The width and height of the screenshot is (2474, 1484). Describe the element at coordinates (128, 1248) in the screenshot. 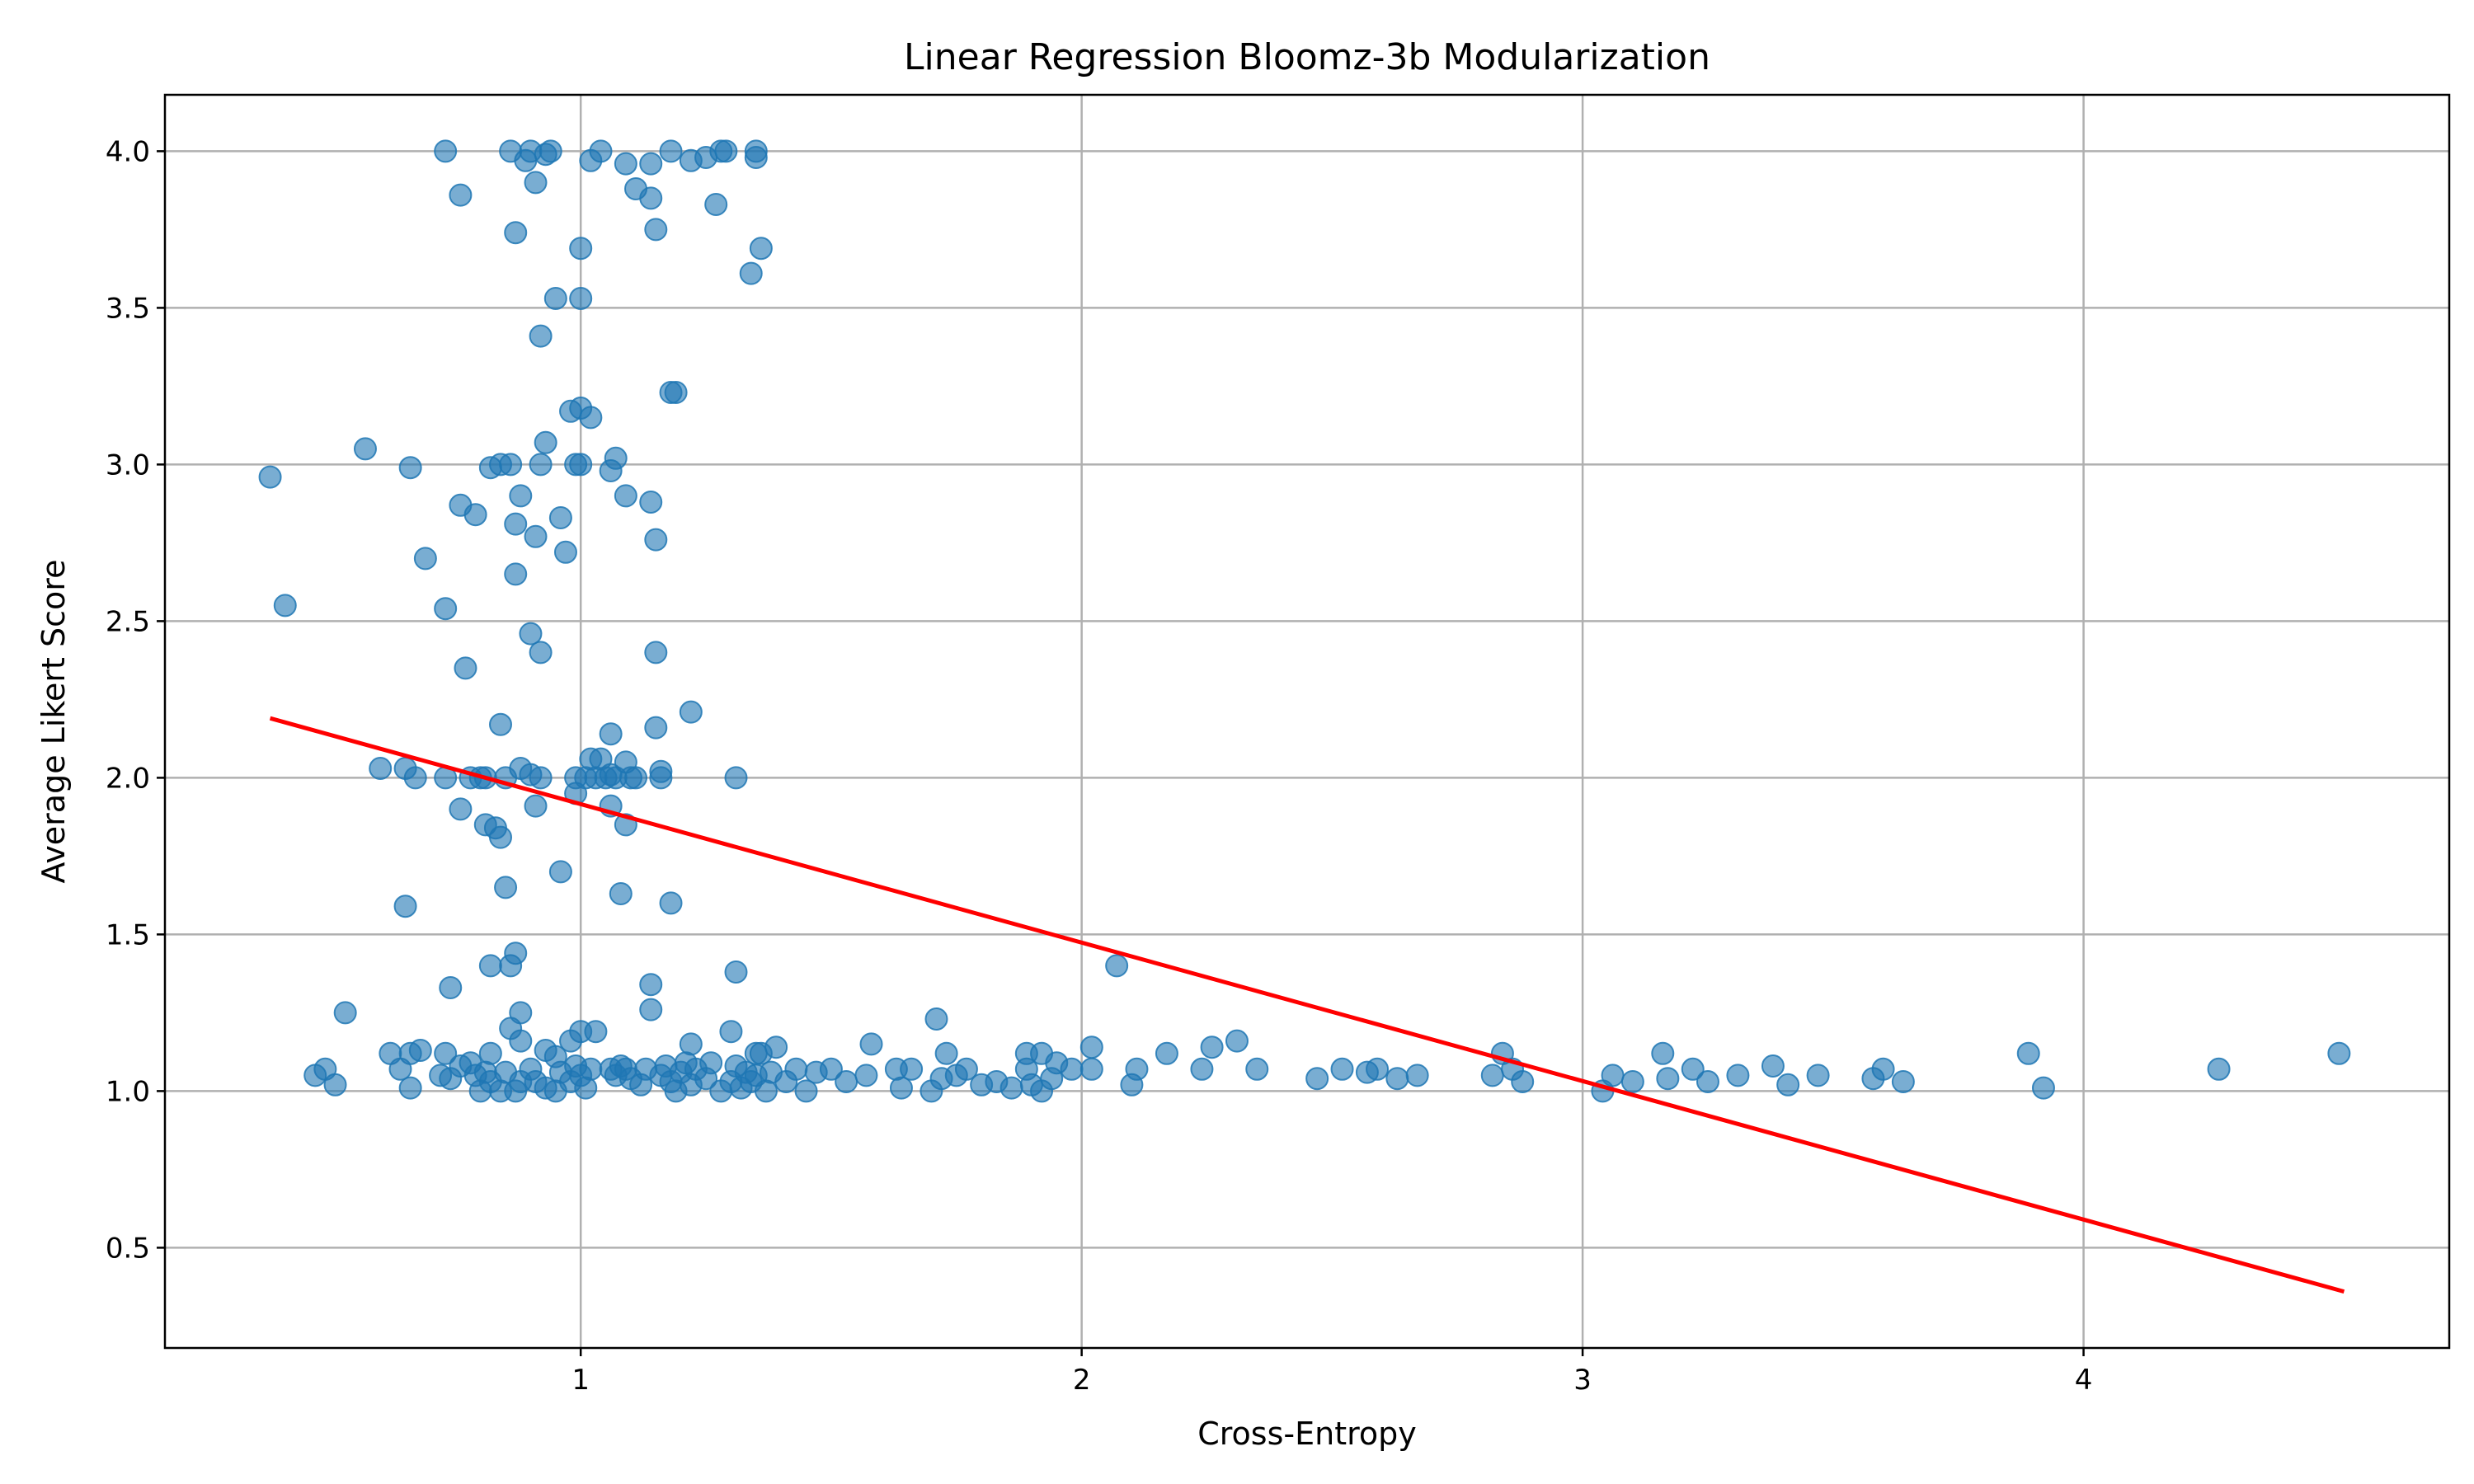

I see `y-tick-label: 0.5` at that location.